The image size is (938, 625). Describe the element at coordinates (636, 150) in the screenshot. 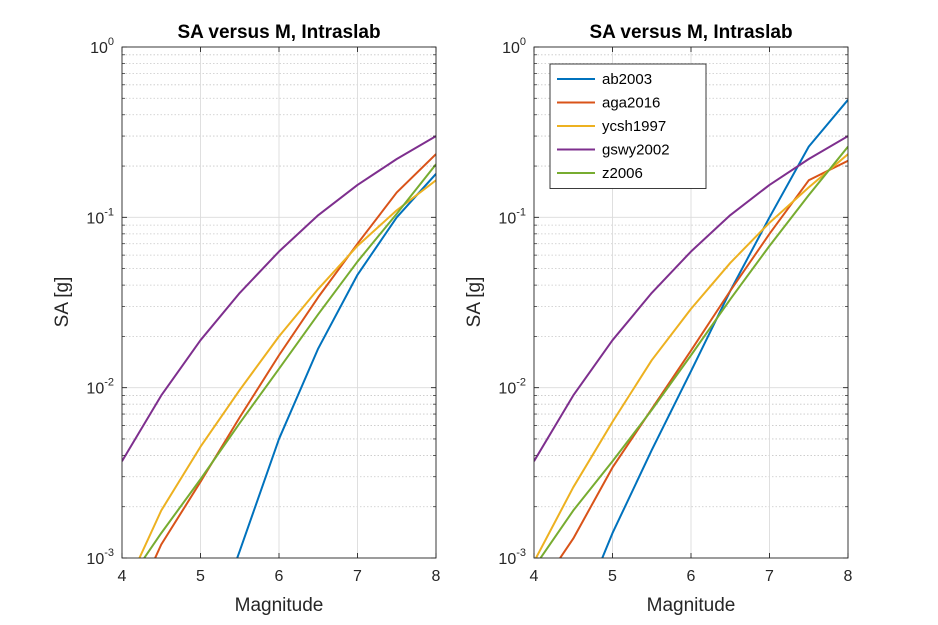

I see `legend-label-gswy2002: gswy2002` at that location.